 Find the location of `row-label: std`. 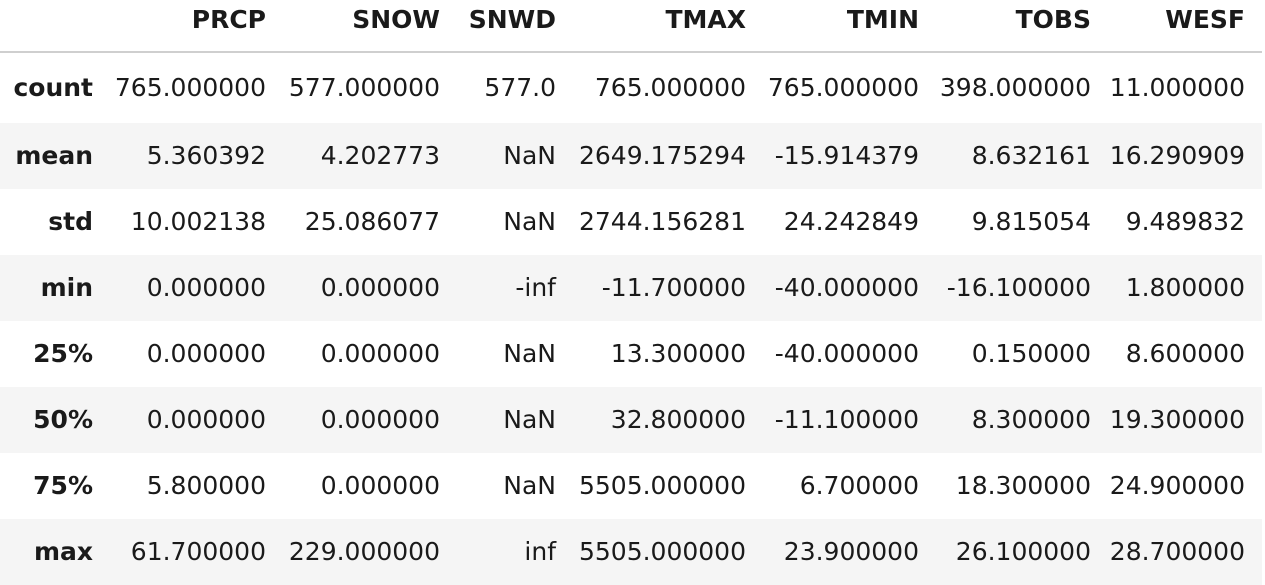

row-label: std is located at coordinates (70, 221).